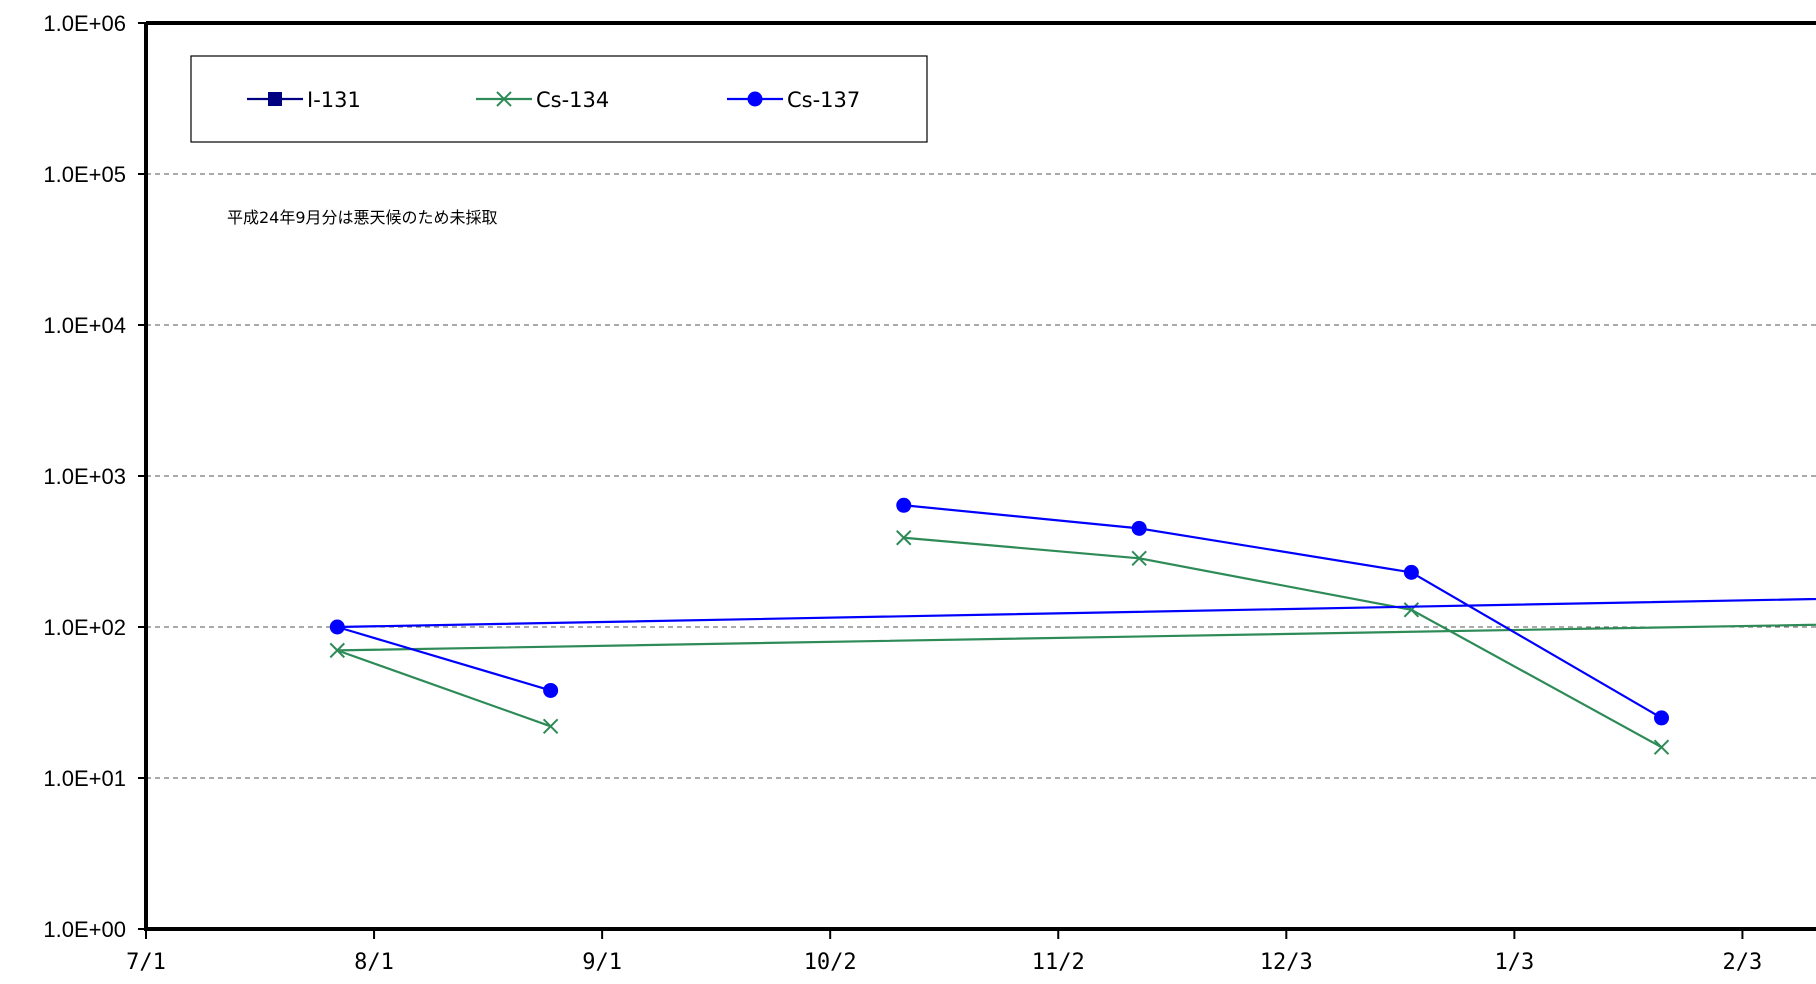 Image resolution: width=1816 pixels, height=984 pixels. I want to click on x-tick-label: 9/1, so click(602, 962).